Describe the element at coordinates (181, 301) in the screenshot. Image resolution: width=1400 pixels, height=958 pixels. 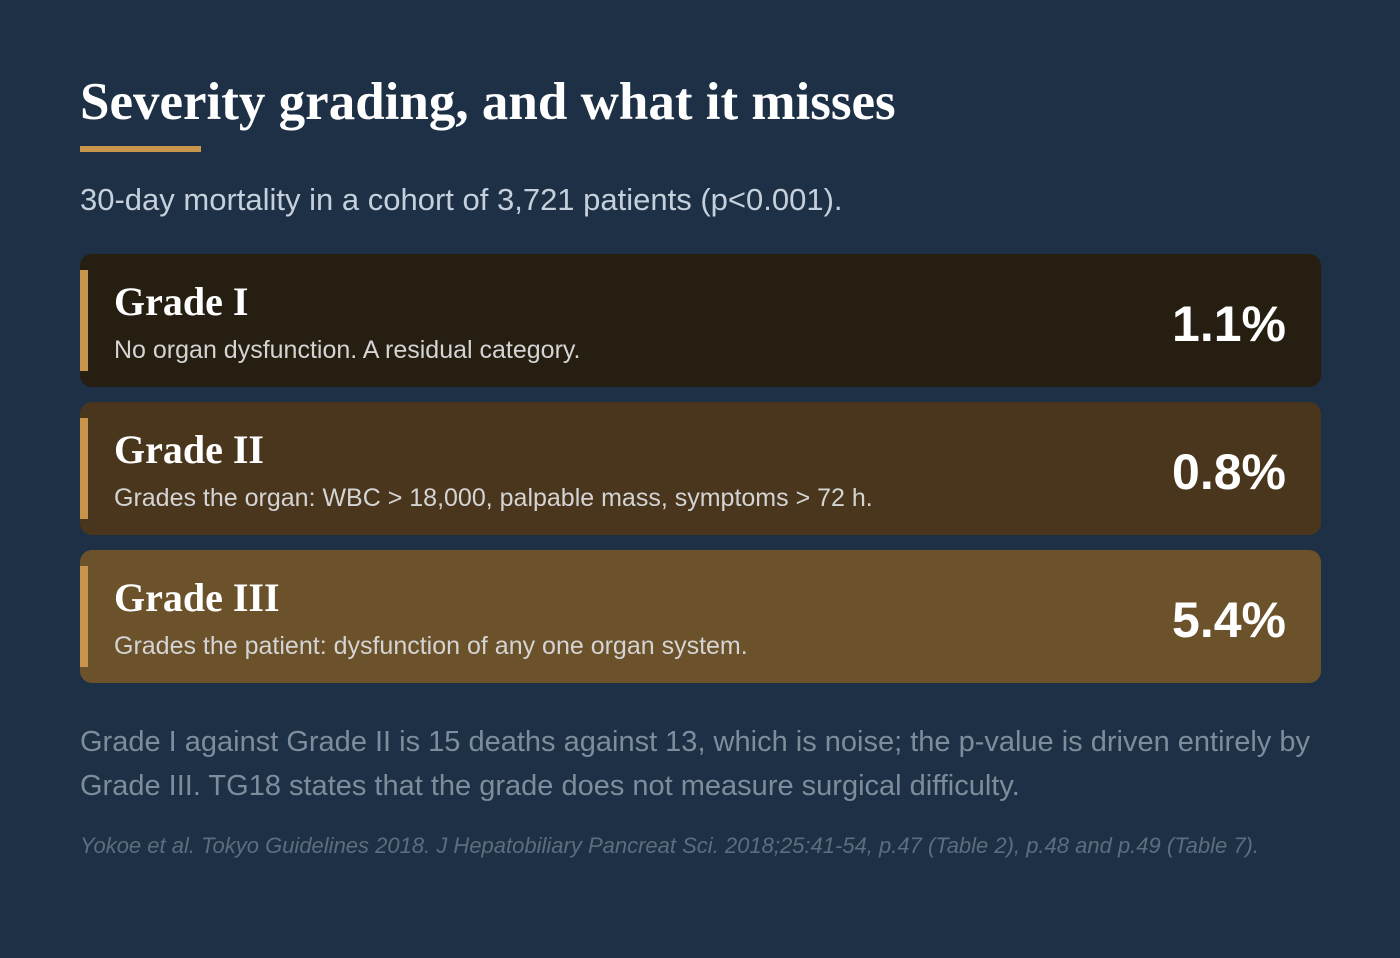
I see `grade-name: Grade I` at that location.